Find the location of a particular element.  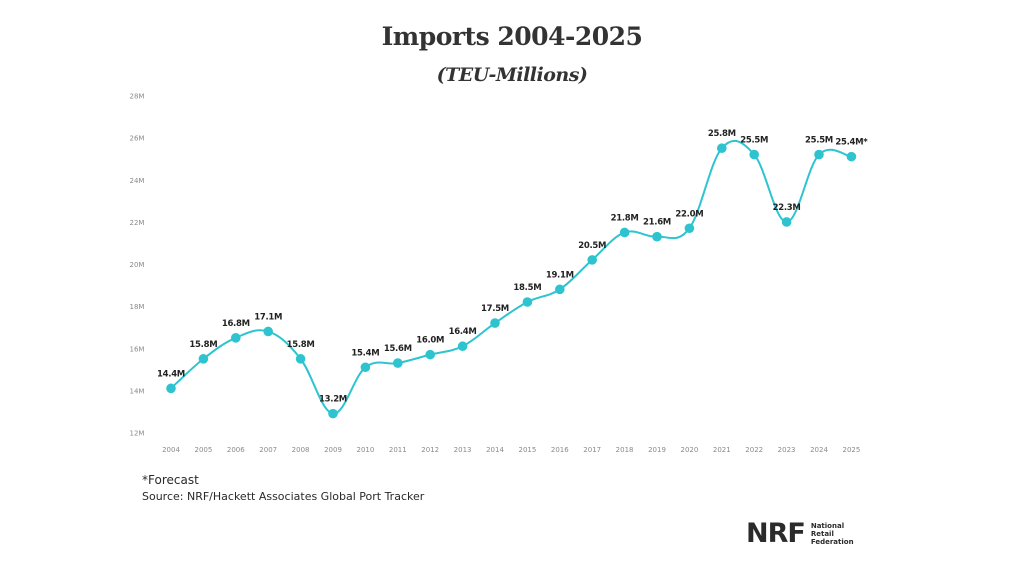

x-tick-label: 2013 is located at coordinates (463, 450).